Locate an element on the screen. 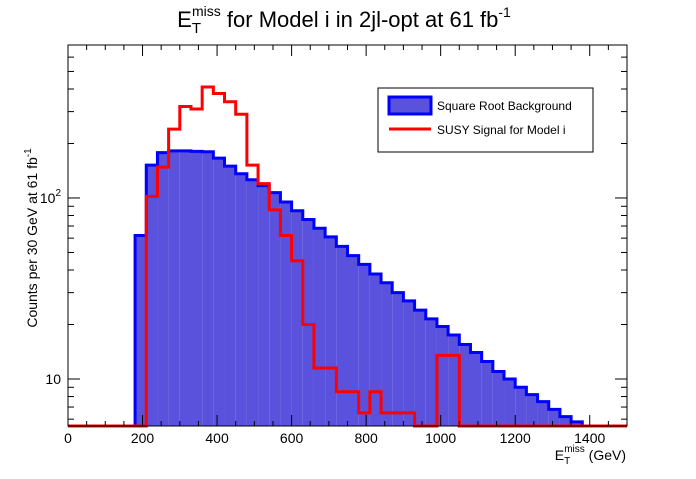 The height and width of the screenshot is (479, 696). x-tick-label: 0 is located at coordinates (68, 438).